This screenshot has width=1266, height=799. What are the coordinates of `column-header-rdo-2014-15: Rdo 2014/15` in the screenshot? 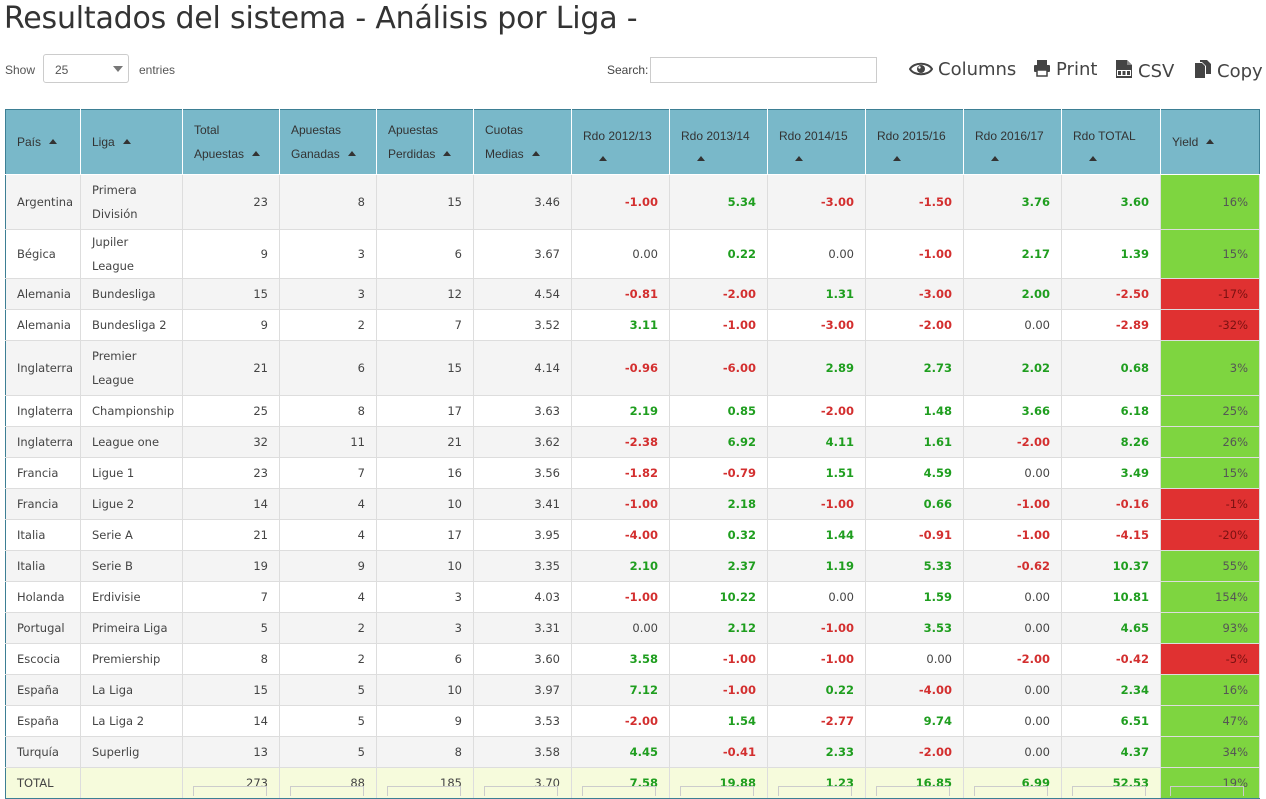 It's located at (816, 142).